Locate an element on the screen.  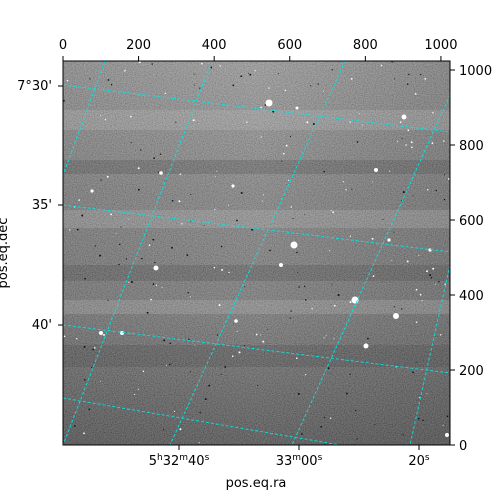
right-pixel-axis: 0 200 400 600 800 1000 is located at coordinates (471, 259).